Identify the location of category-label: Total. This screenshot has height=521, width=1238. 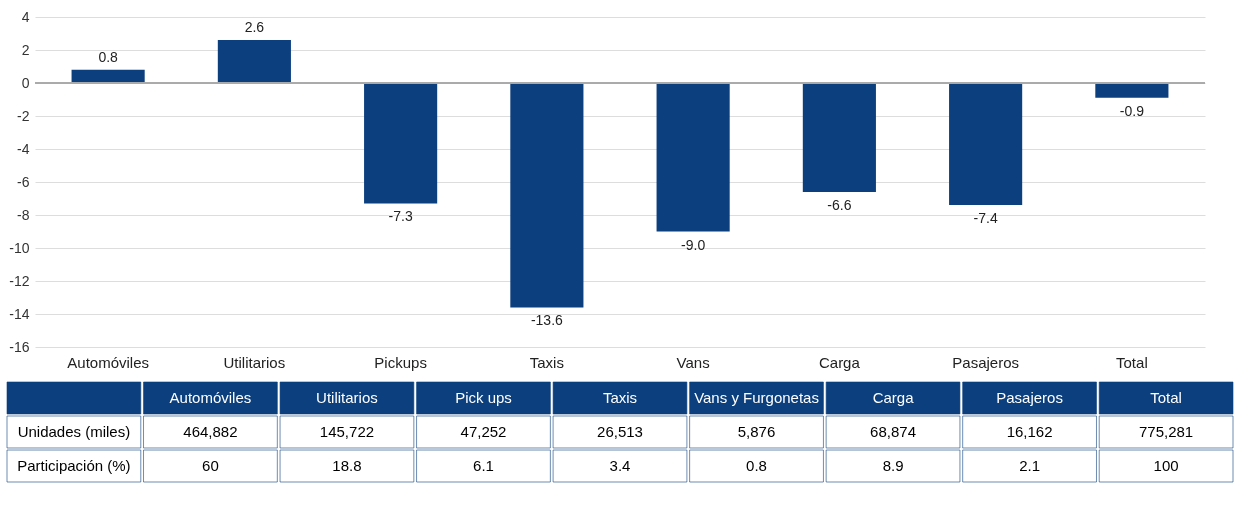
(1166, 397).